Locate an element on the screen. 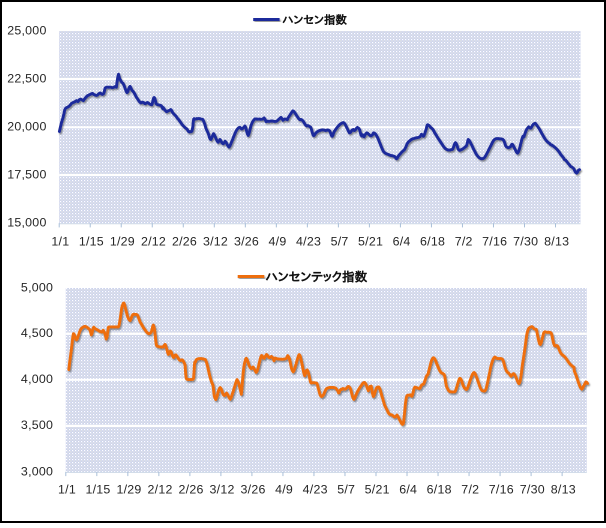  svg-text: 4,500 is located at coordinates (37, 333).